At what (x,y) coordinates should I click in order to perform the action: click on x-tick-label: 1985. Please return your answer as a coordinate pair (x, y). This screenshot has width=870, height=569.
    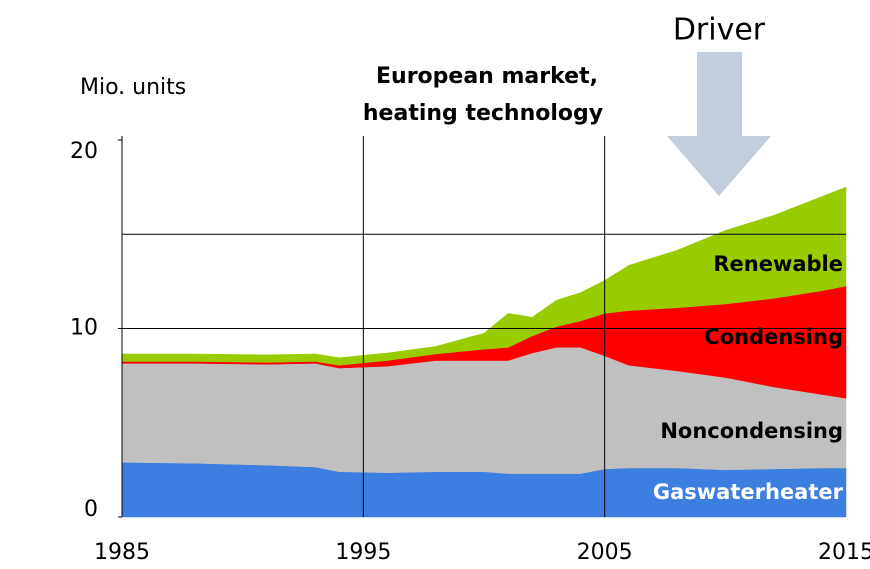
    Looking at the image, I should click on (122, 552).